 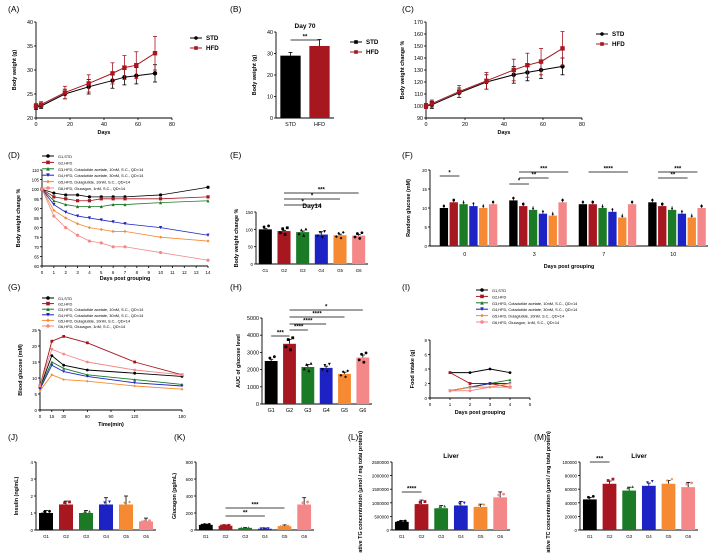 What do you see at coordinates (15, 70) in the screenshot?
I see `y-axis-label: Body weight (g)` at bounding box center [15, 70].